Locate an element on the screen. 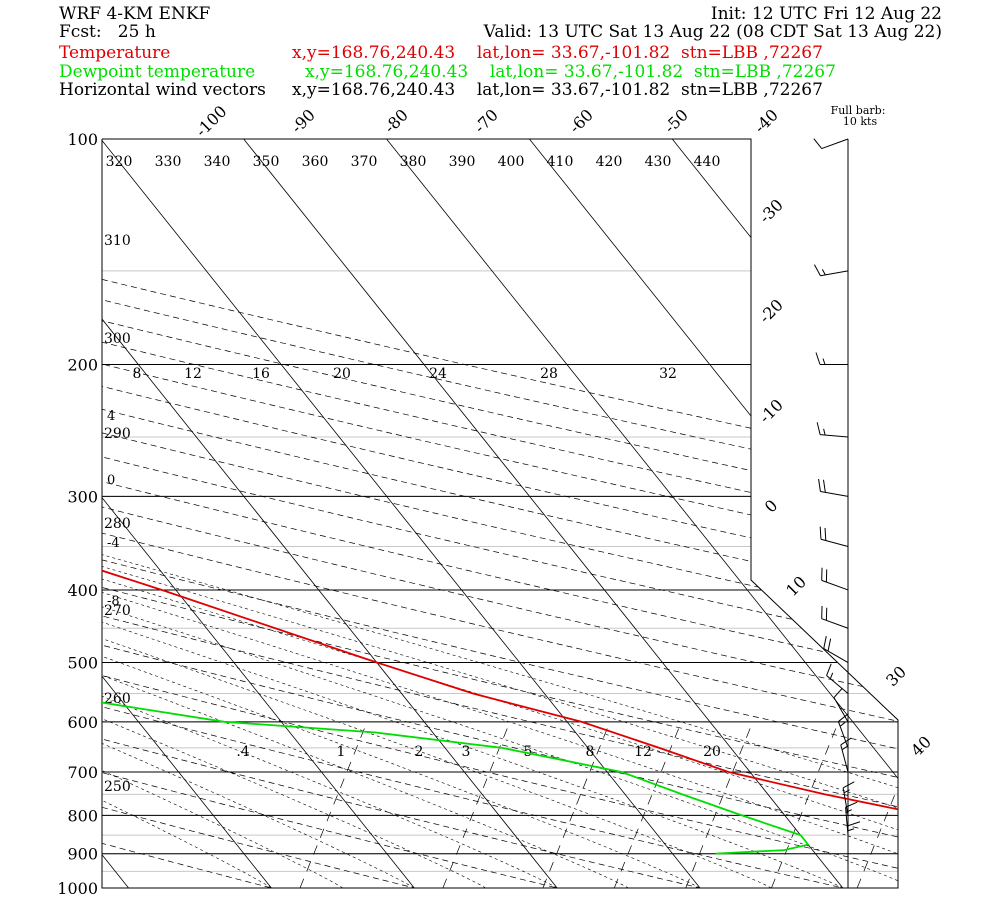  model-title: WRF 4-KM ENKF is located at coordinates (135, 14).